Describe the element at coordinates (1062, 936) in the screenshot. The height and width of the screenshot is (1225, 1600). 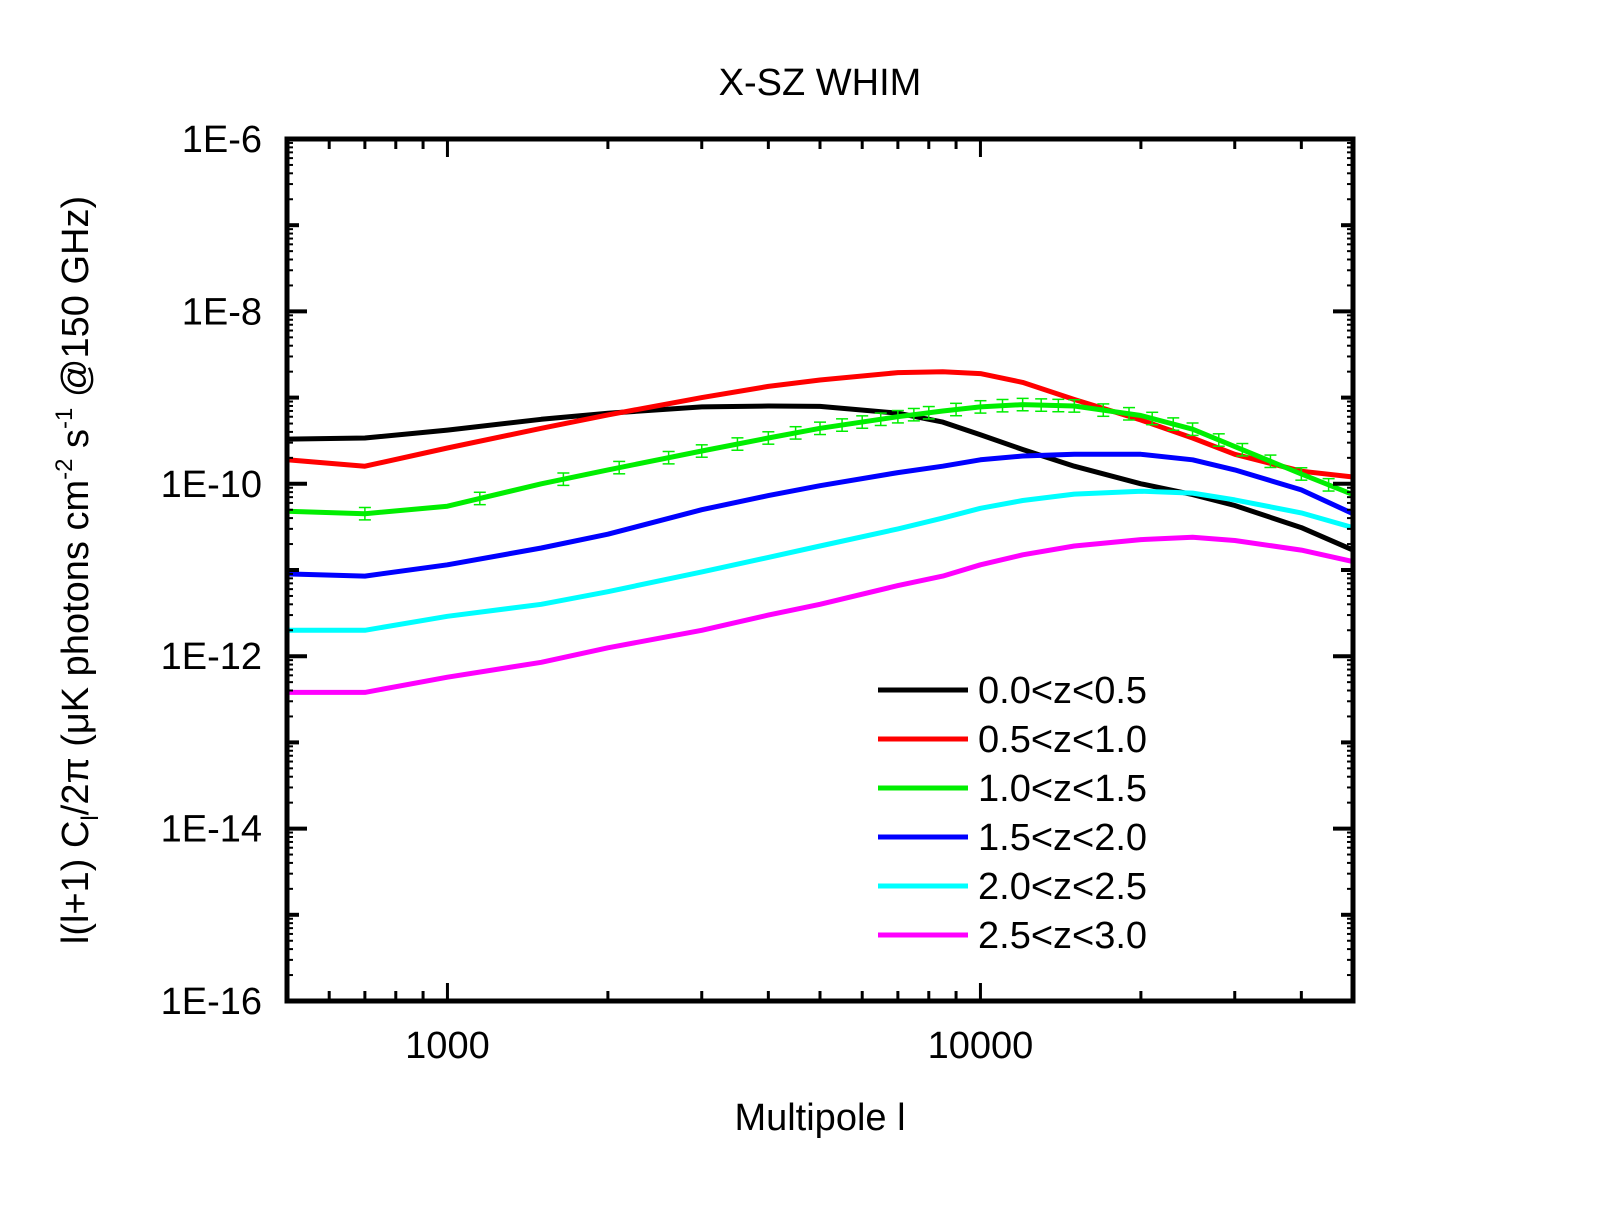
I see `legend-label: 2.5<z<3.0` at that location.